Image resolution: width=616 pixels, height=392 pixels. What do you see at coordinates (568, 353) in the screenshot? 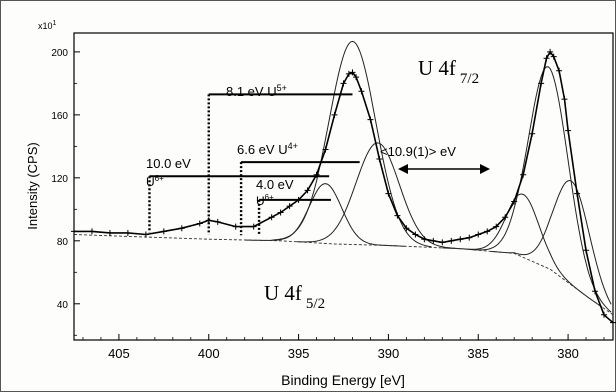
I see `x-tick-label: 380` at bounding box center [568, 353].